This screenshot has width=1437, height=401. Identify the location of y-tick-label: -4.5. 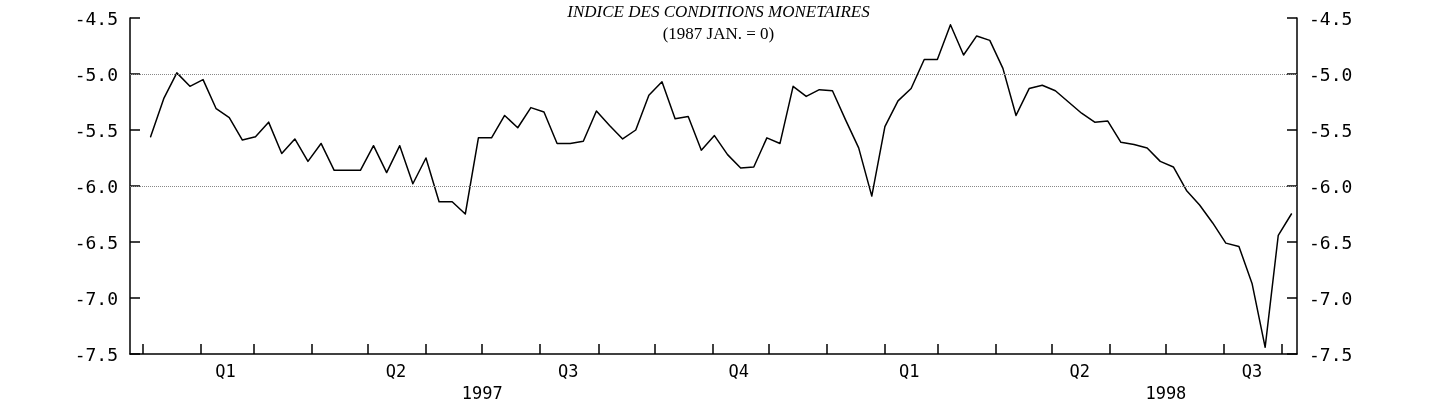
(96, 18).